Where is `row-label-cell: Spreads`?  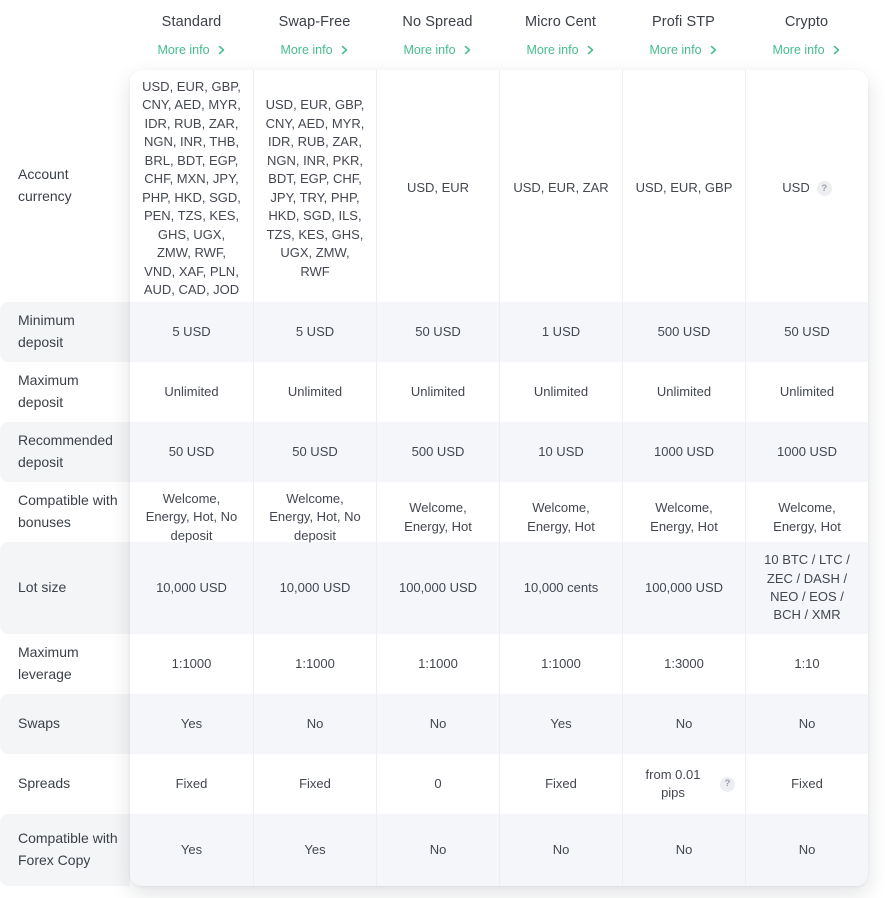 row-label-cell: Spreads is located at coordinates (65, 784).